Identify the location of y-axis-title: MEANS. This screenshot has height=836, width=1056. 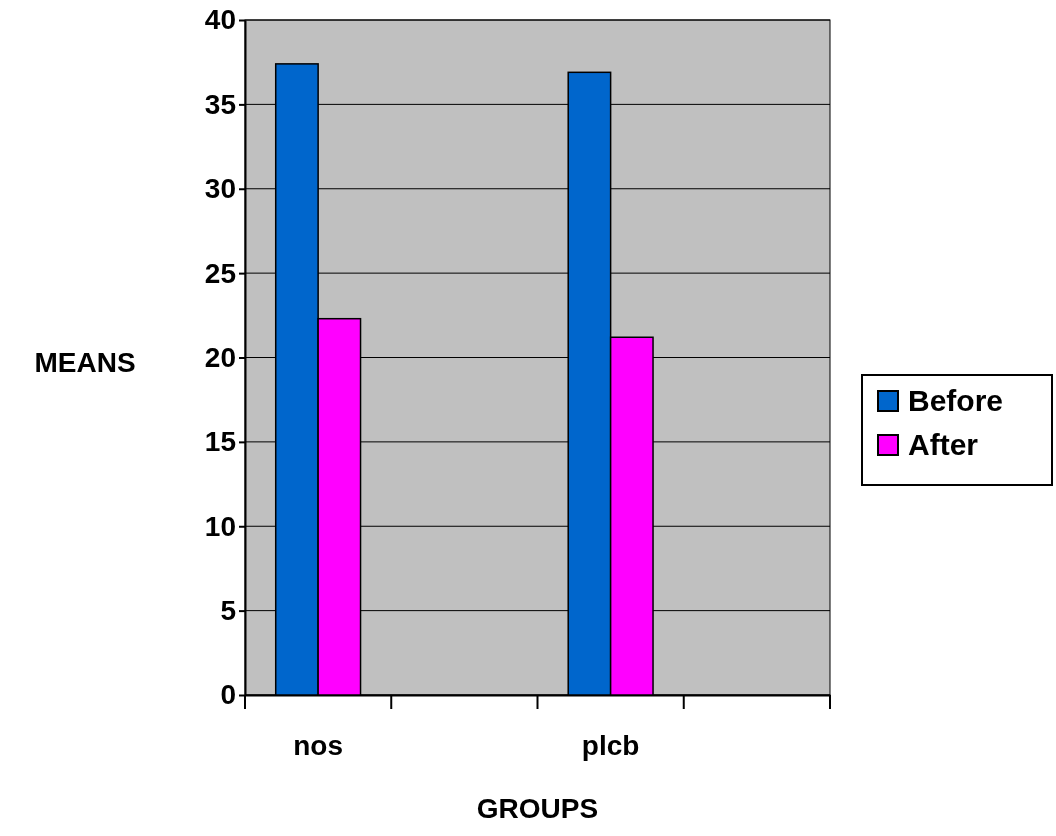
(85, 362).